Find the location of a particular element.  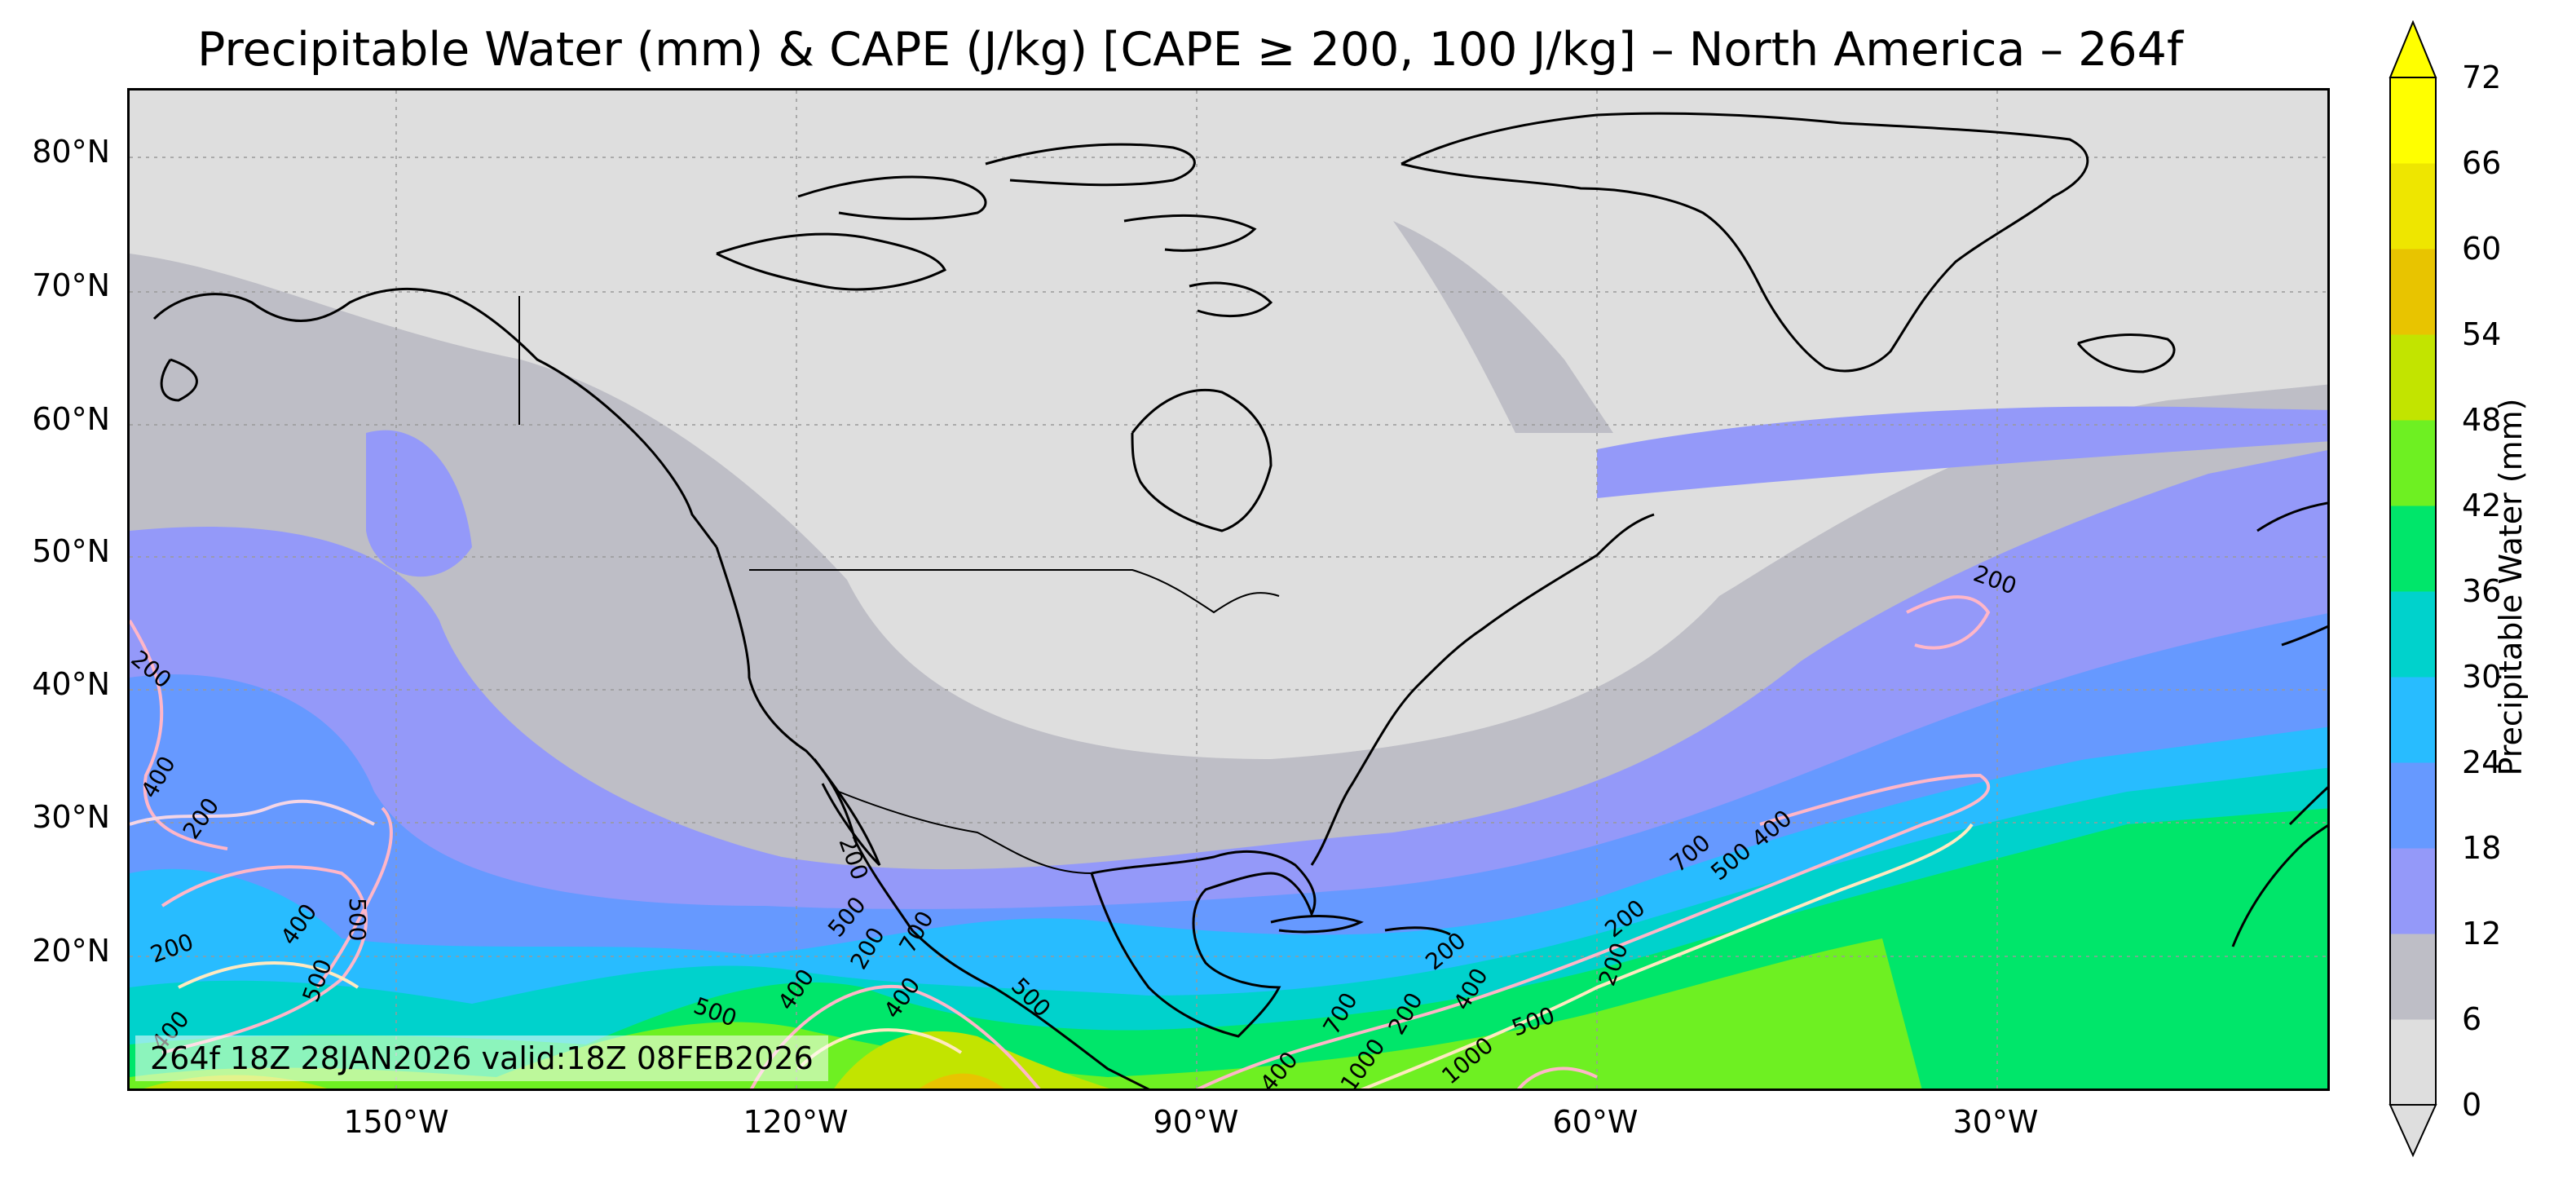

lat-label: 50°N is located at coordinates (71, 551).